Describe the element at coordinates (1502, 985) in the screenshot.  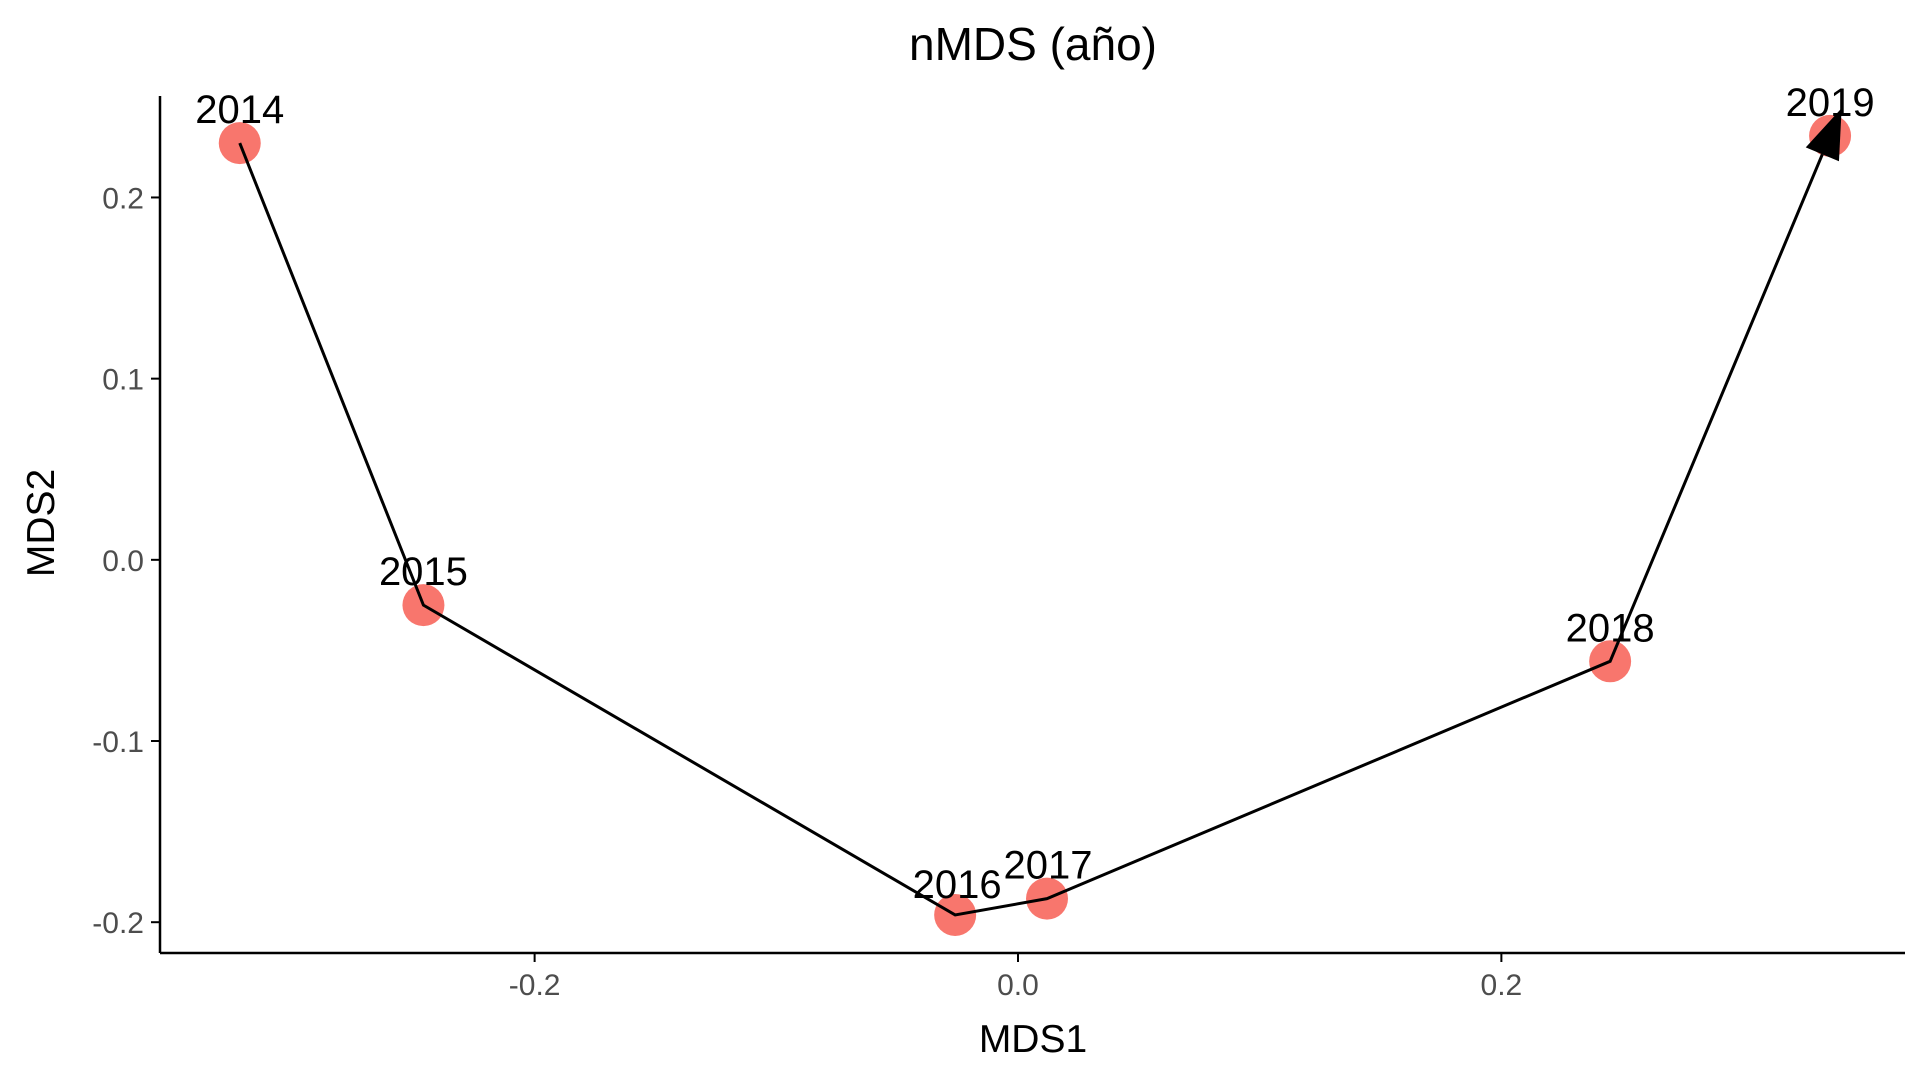
I see `x-tick-label: 0.2` at that location.